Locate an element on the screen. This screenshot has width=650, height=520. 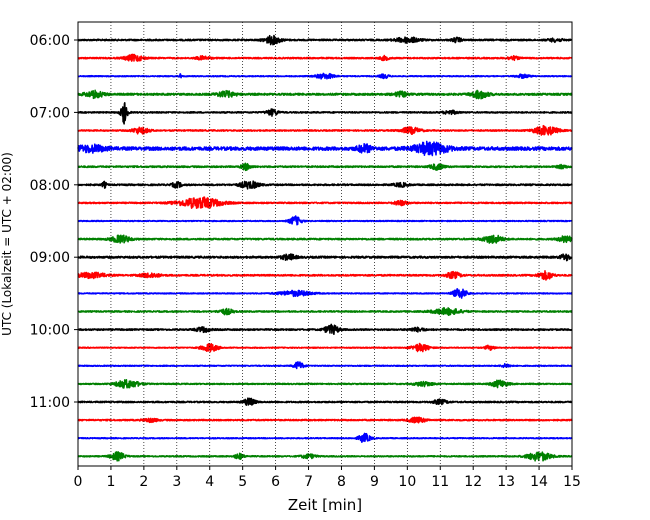
y-axis-title: UTC (Lokalzeit = UTC + 02:00) is located at coordinates (7, 244).